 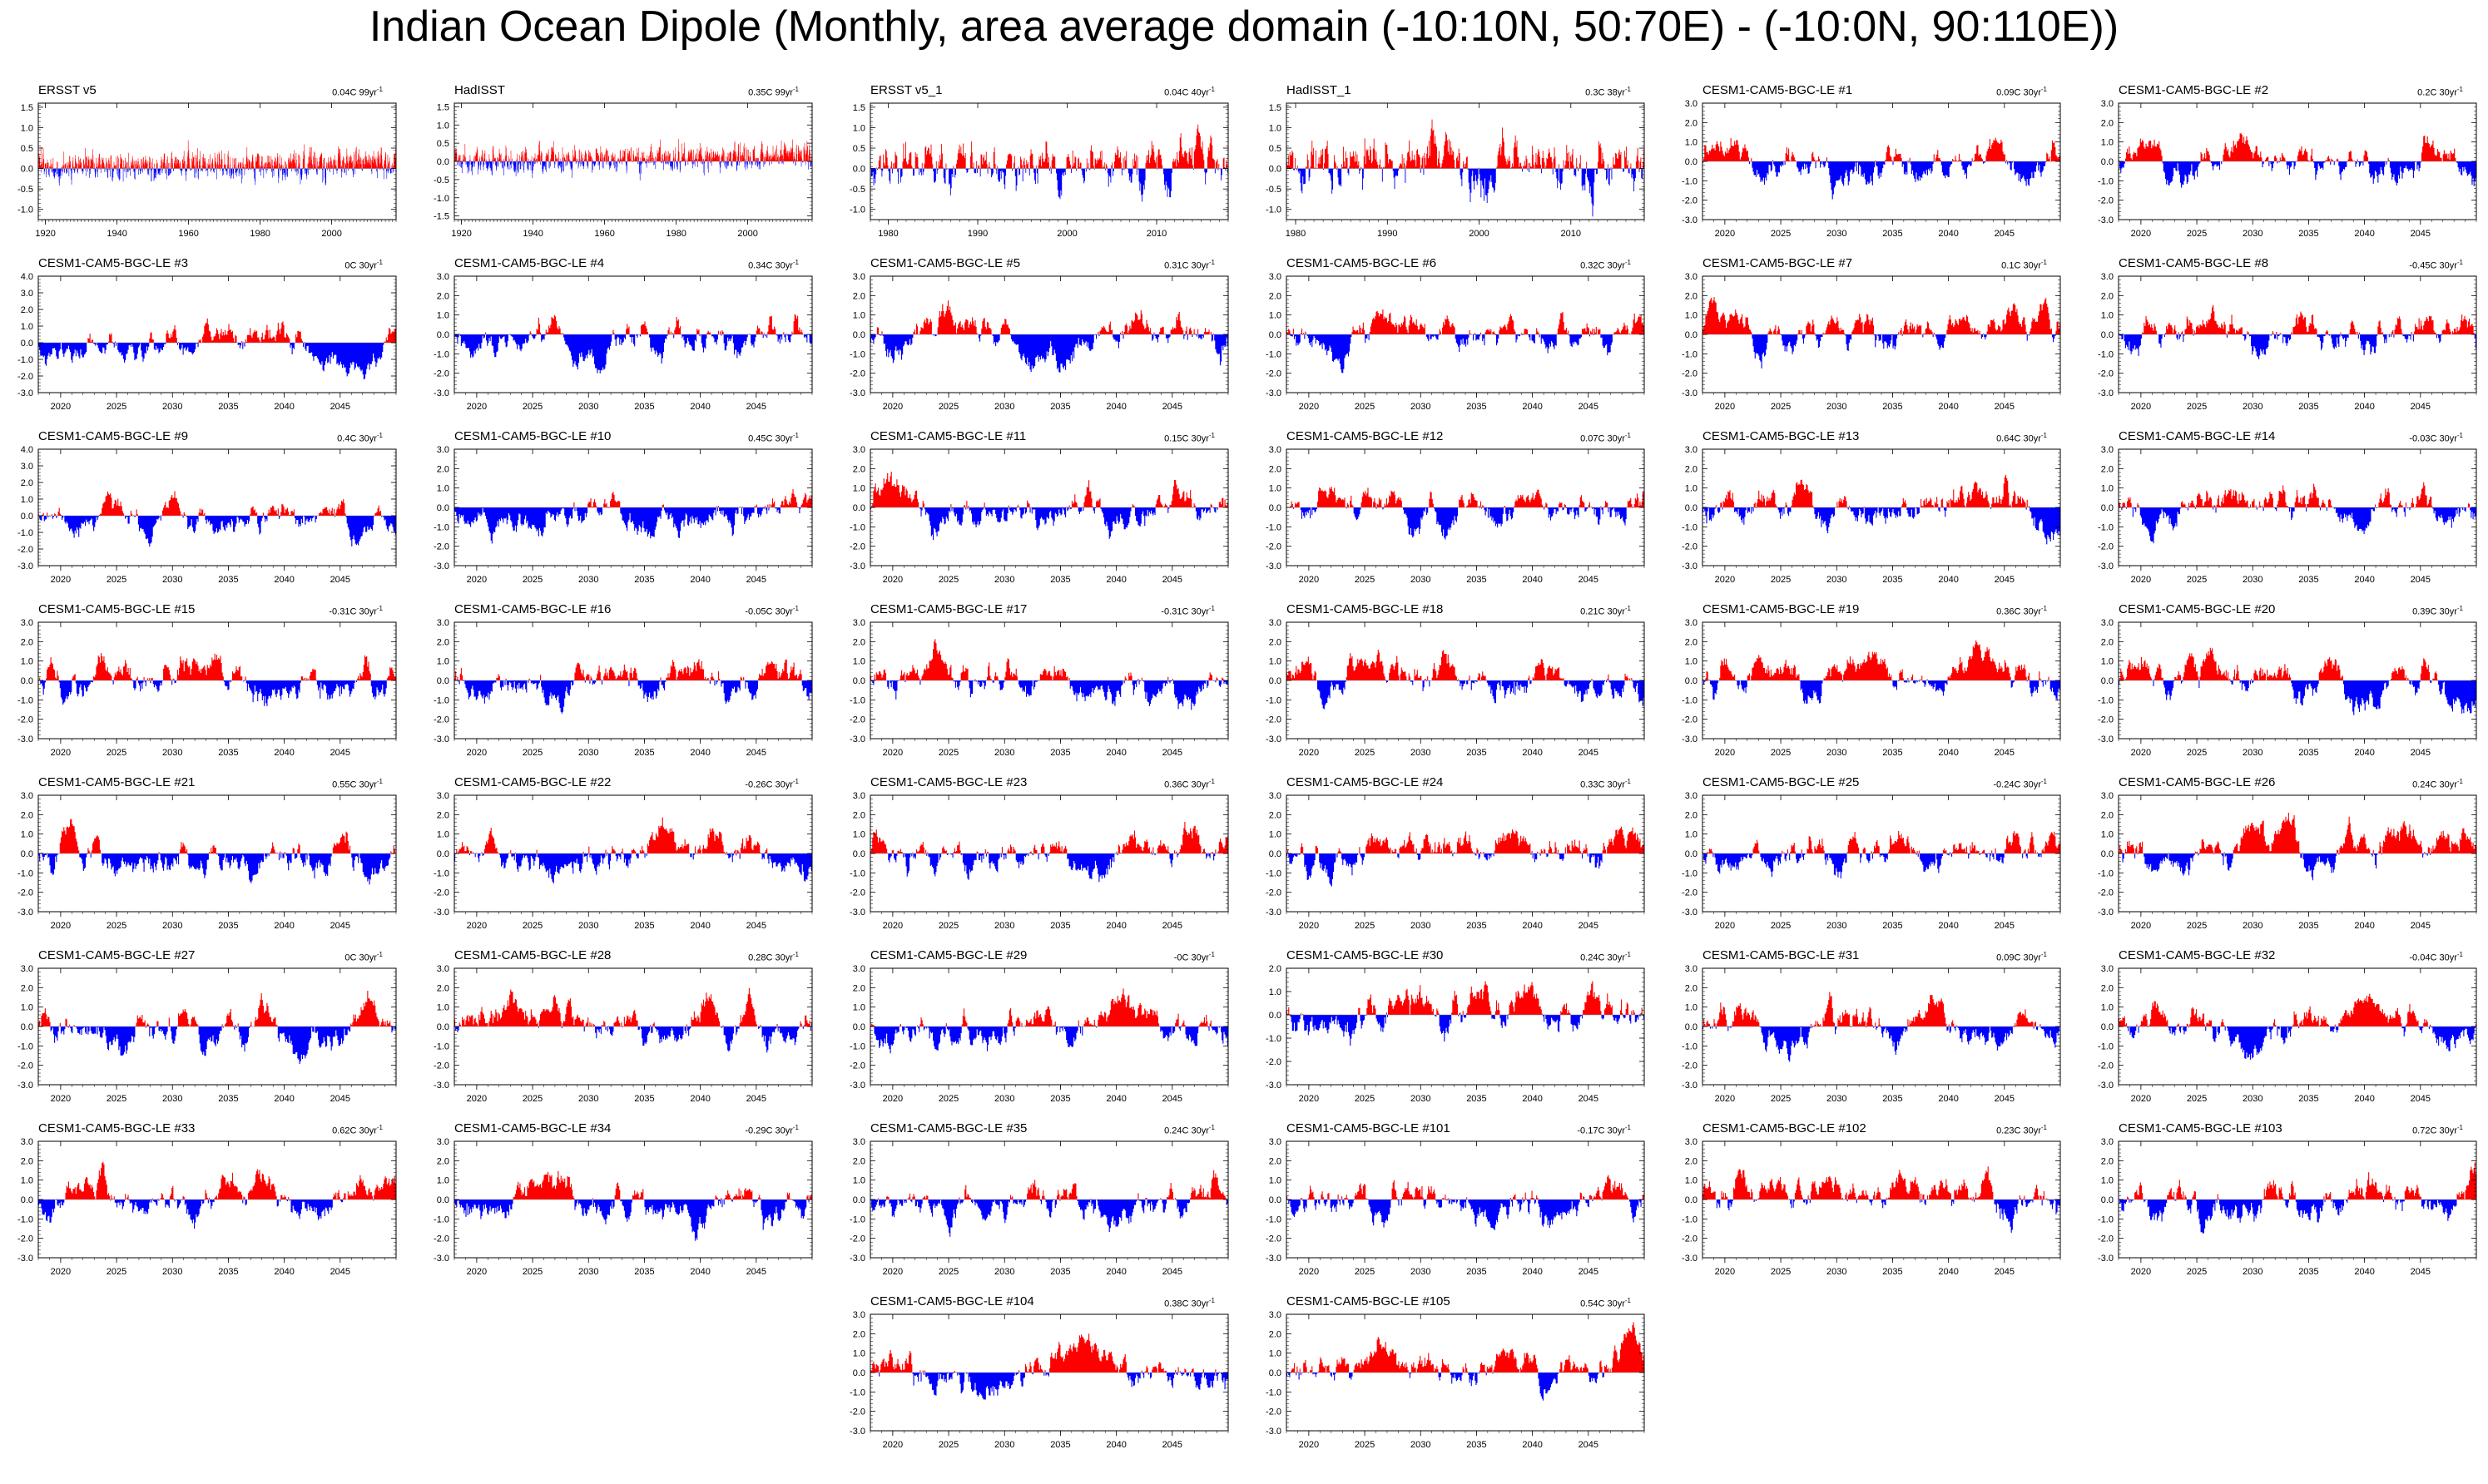 I want to click on trend-value: -0.26C 30yr, so click(x=769, y=784).